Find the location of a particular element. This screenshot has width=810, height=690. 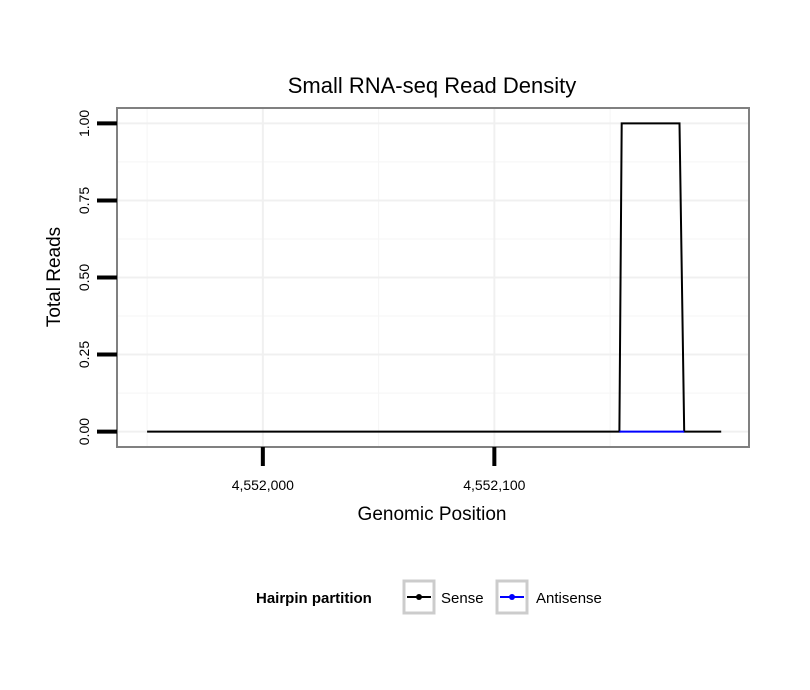

y-tick-label: 0.00 is located at coordinates (84, 431).